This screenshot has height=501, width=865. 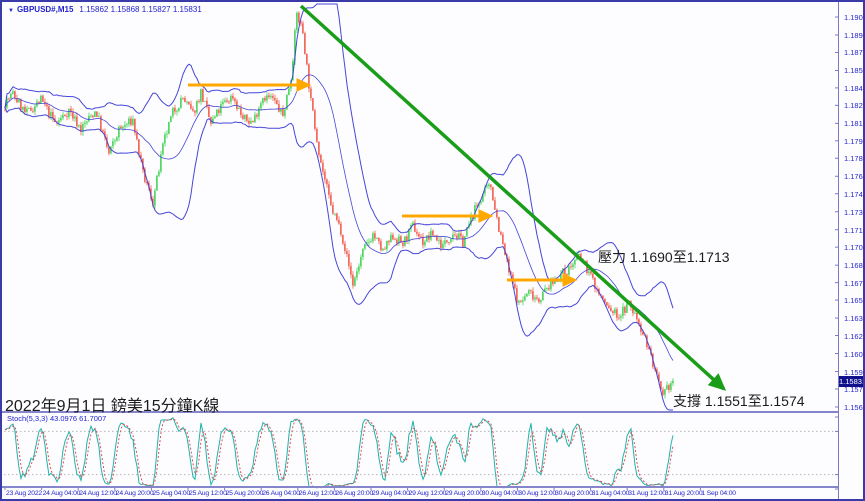 What do you see at coordinates (838, 250) in the screenshot?
I see `price-axis-line` at bounding box center [838, 250].